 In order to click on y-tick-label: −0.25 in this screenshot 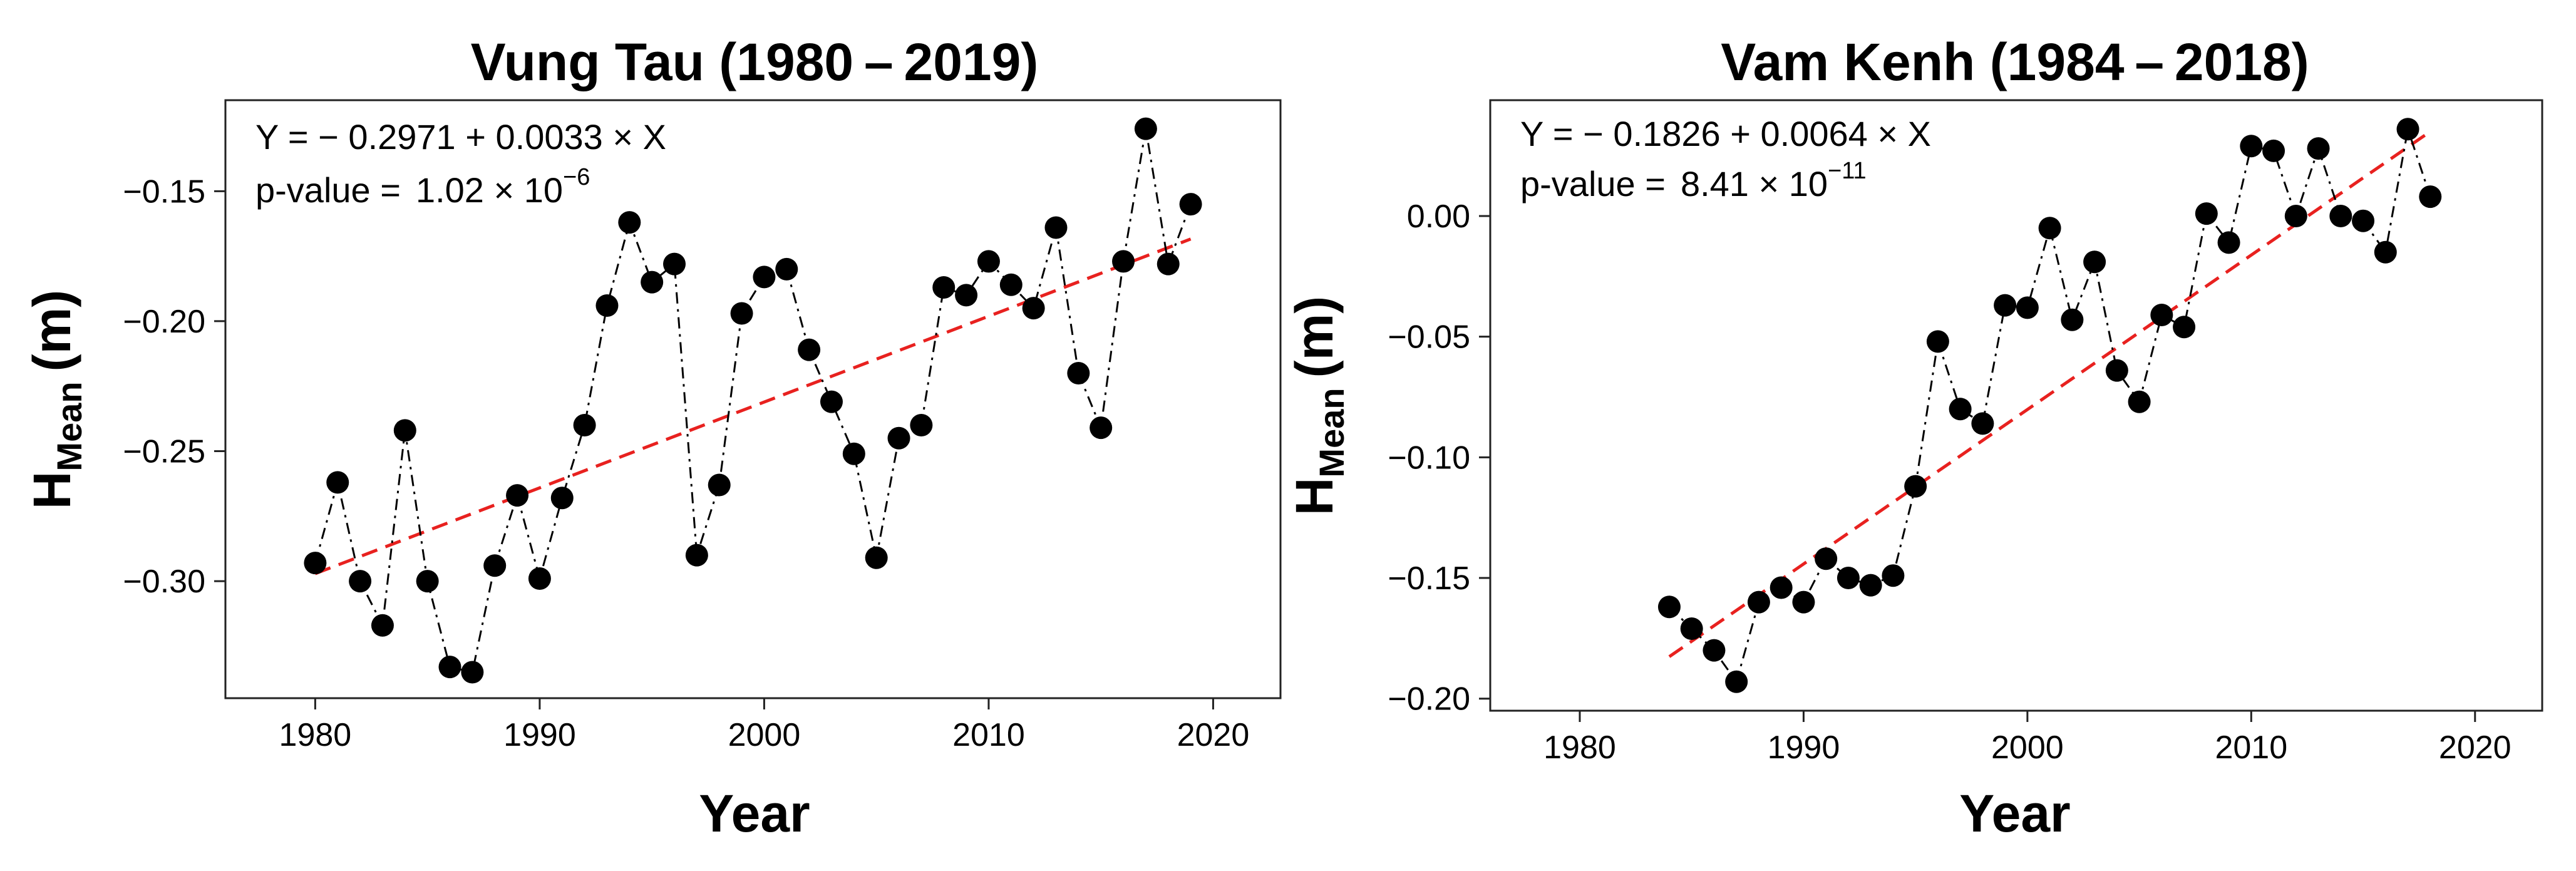, I will do `click(164, 452)`.